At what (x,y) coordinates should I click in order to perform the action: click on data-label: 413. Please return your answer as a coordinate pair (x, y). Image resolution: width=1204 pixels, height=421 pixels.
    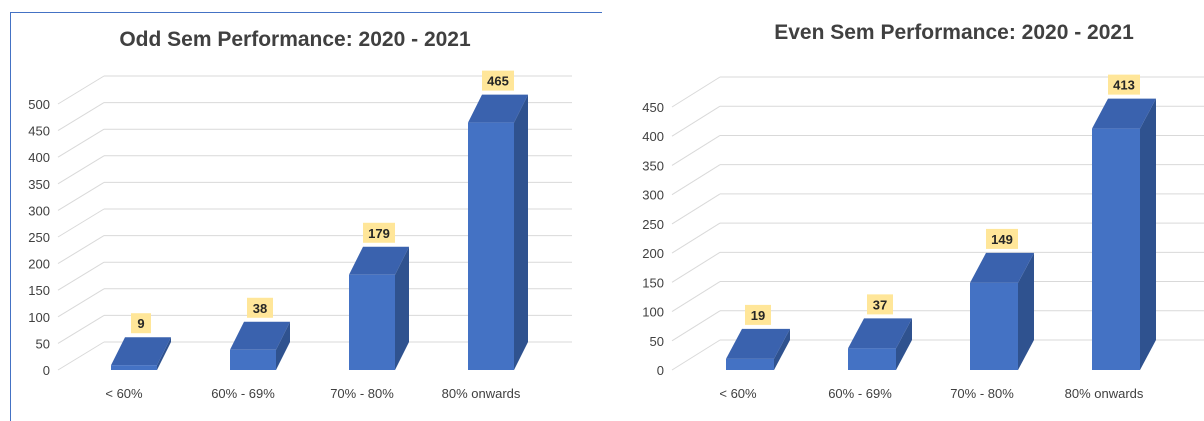
    Looking at the image, I should click on (1124, 85).